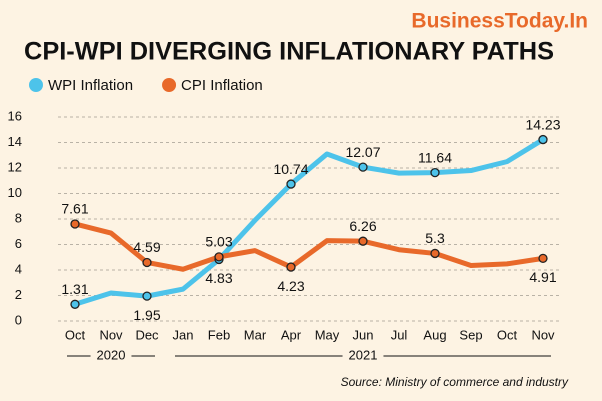 The height and width of the screenshot is (401, 602). What do you see at coordinates (435, 157) in the screenshot?
I see `data-label: 11.64` at bounding box center [435, 157].